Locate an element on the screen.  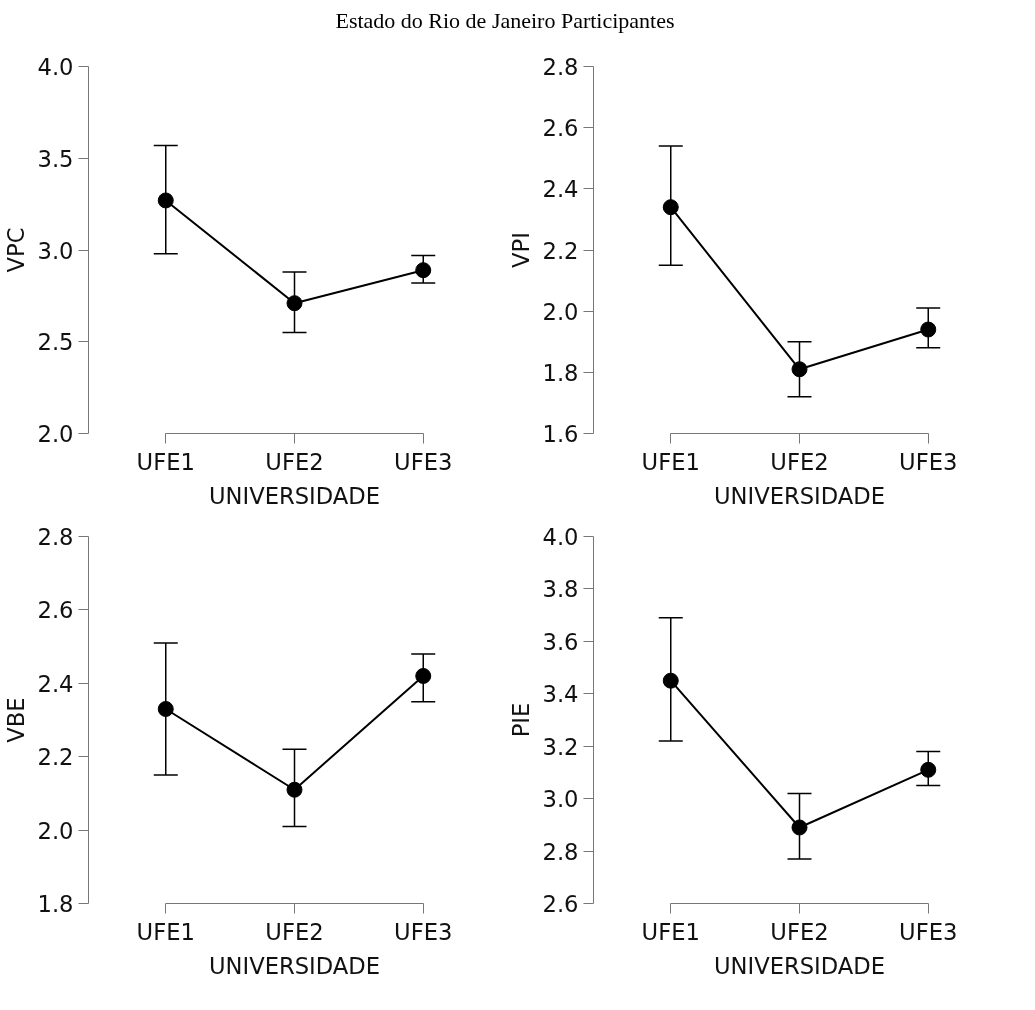
y-tick-label: 3.4 is located at coordinates (560, 694).